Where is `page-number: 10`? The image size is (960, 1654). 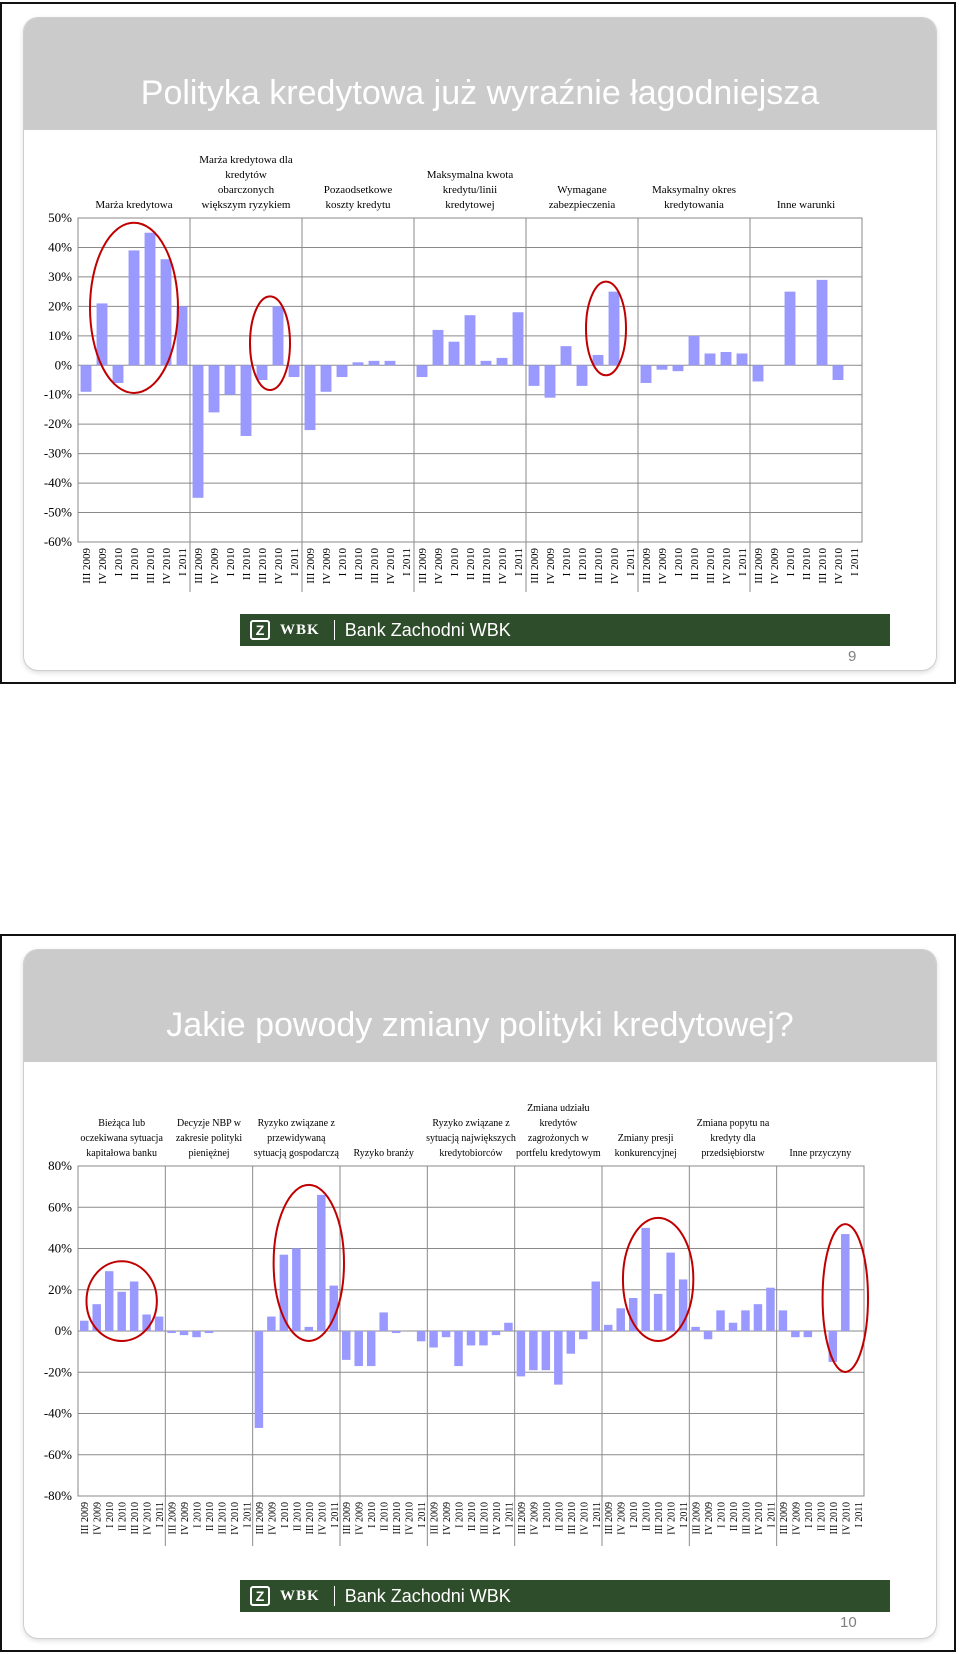 page-number: 10 is located at coordinates (848, 1622).